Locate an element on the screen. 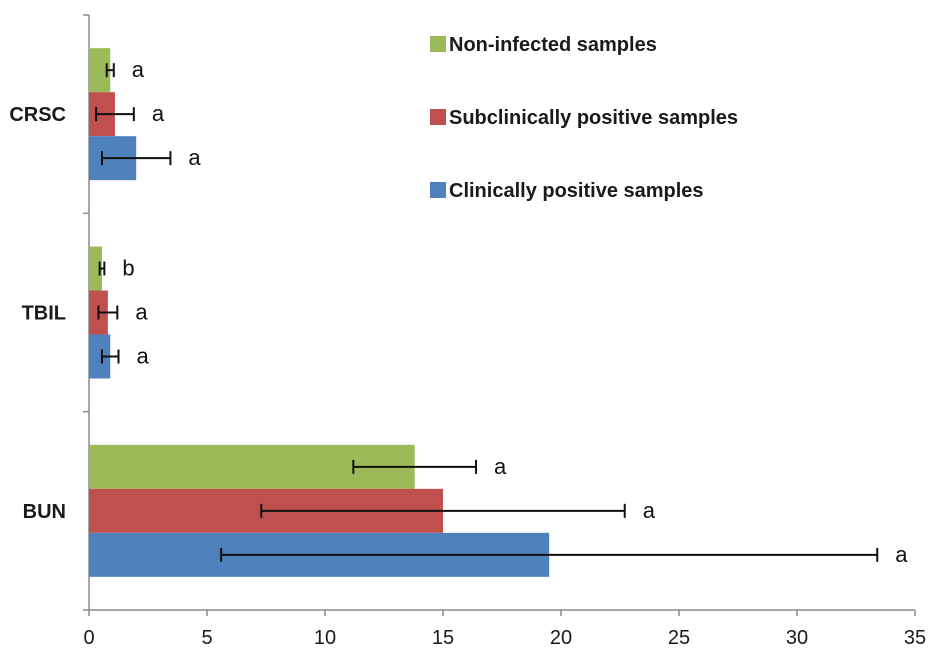 Image resolution: width=931 pixels, height=672 pixels. x-tick-label: 15 is located at coordinates (443, 638).